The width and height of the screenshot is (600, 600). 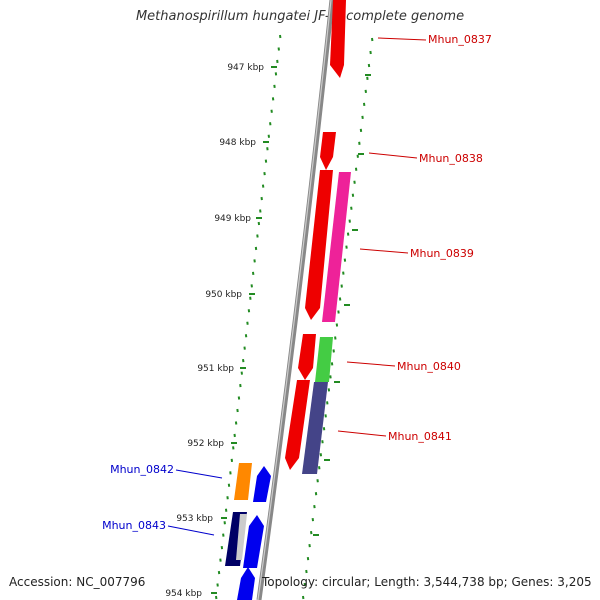 What do you see at coordinates (246, 583) in the screenshot?
I see `gene-bottom-fragment` at bounding box center [246, 583].